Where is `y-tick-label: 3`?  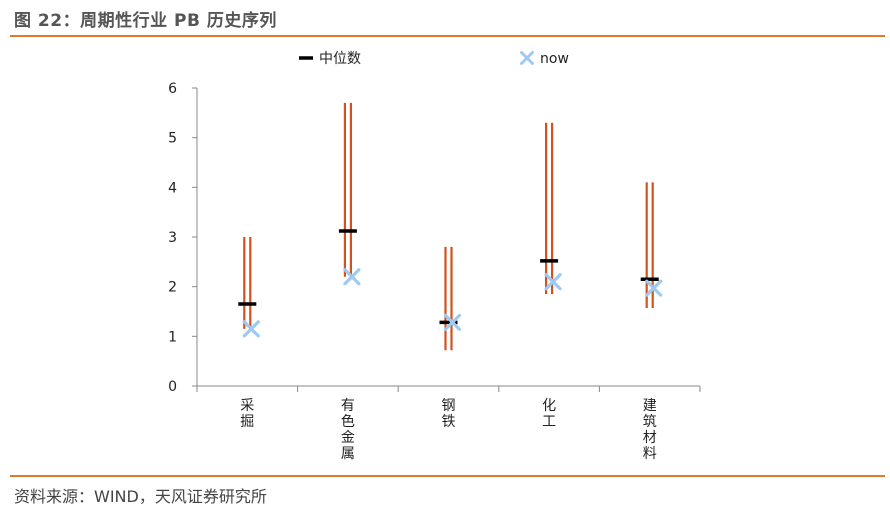
y-tick-label: 3 is located at coordinates (172, 238).